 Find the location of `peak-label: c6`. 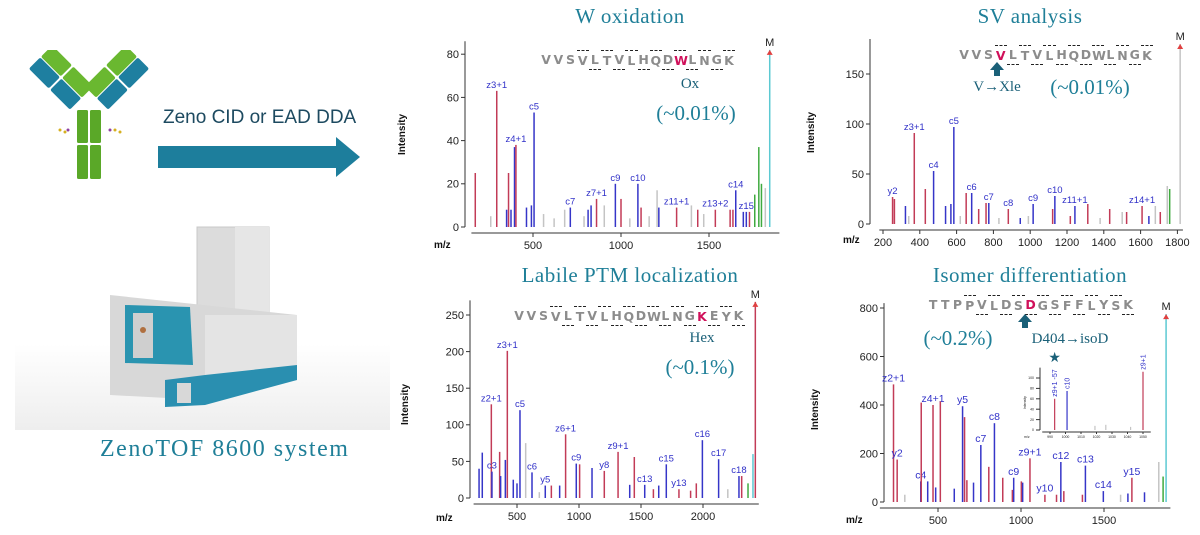

peak-label: c6 is located at coordinates (532, 466).